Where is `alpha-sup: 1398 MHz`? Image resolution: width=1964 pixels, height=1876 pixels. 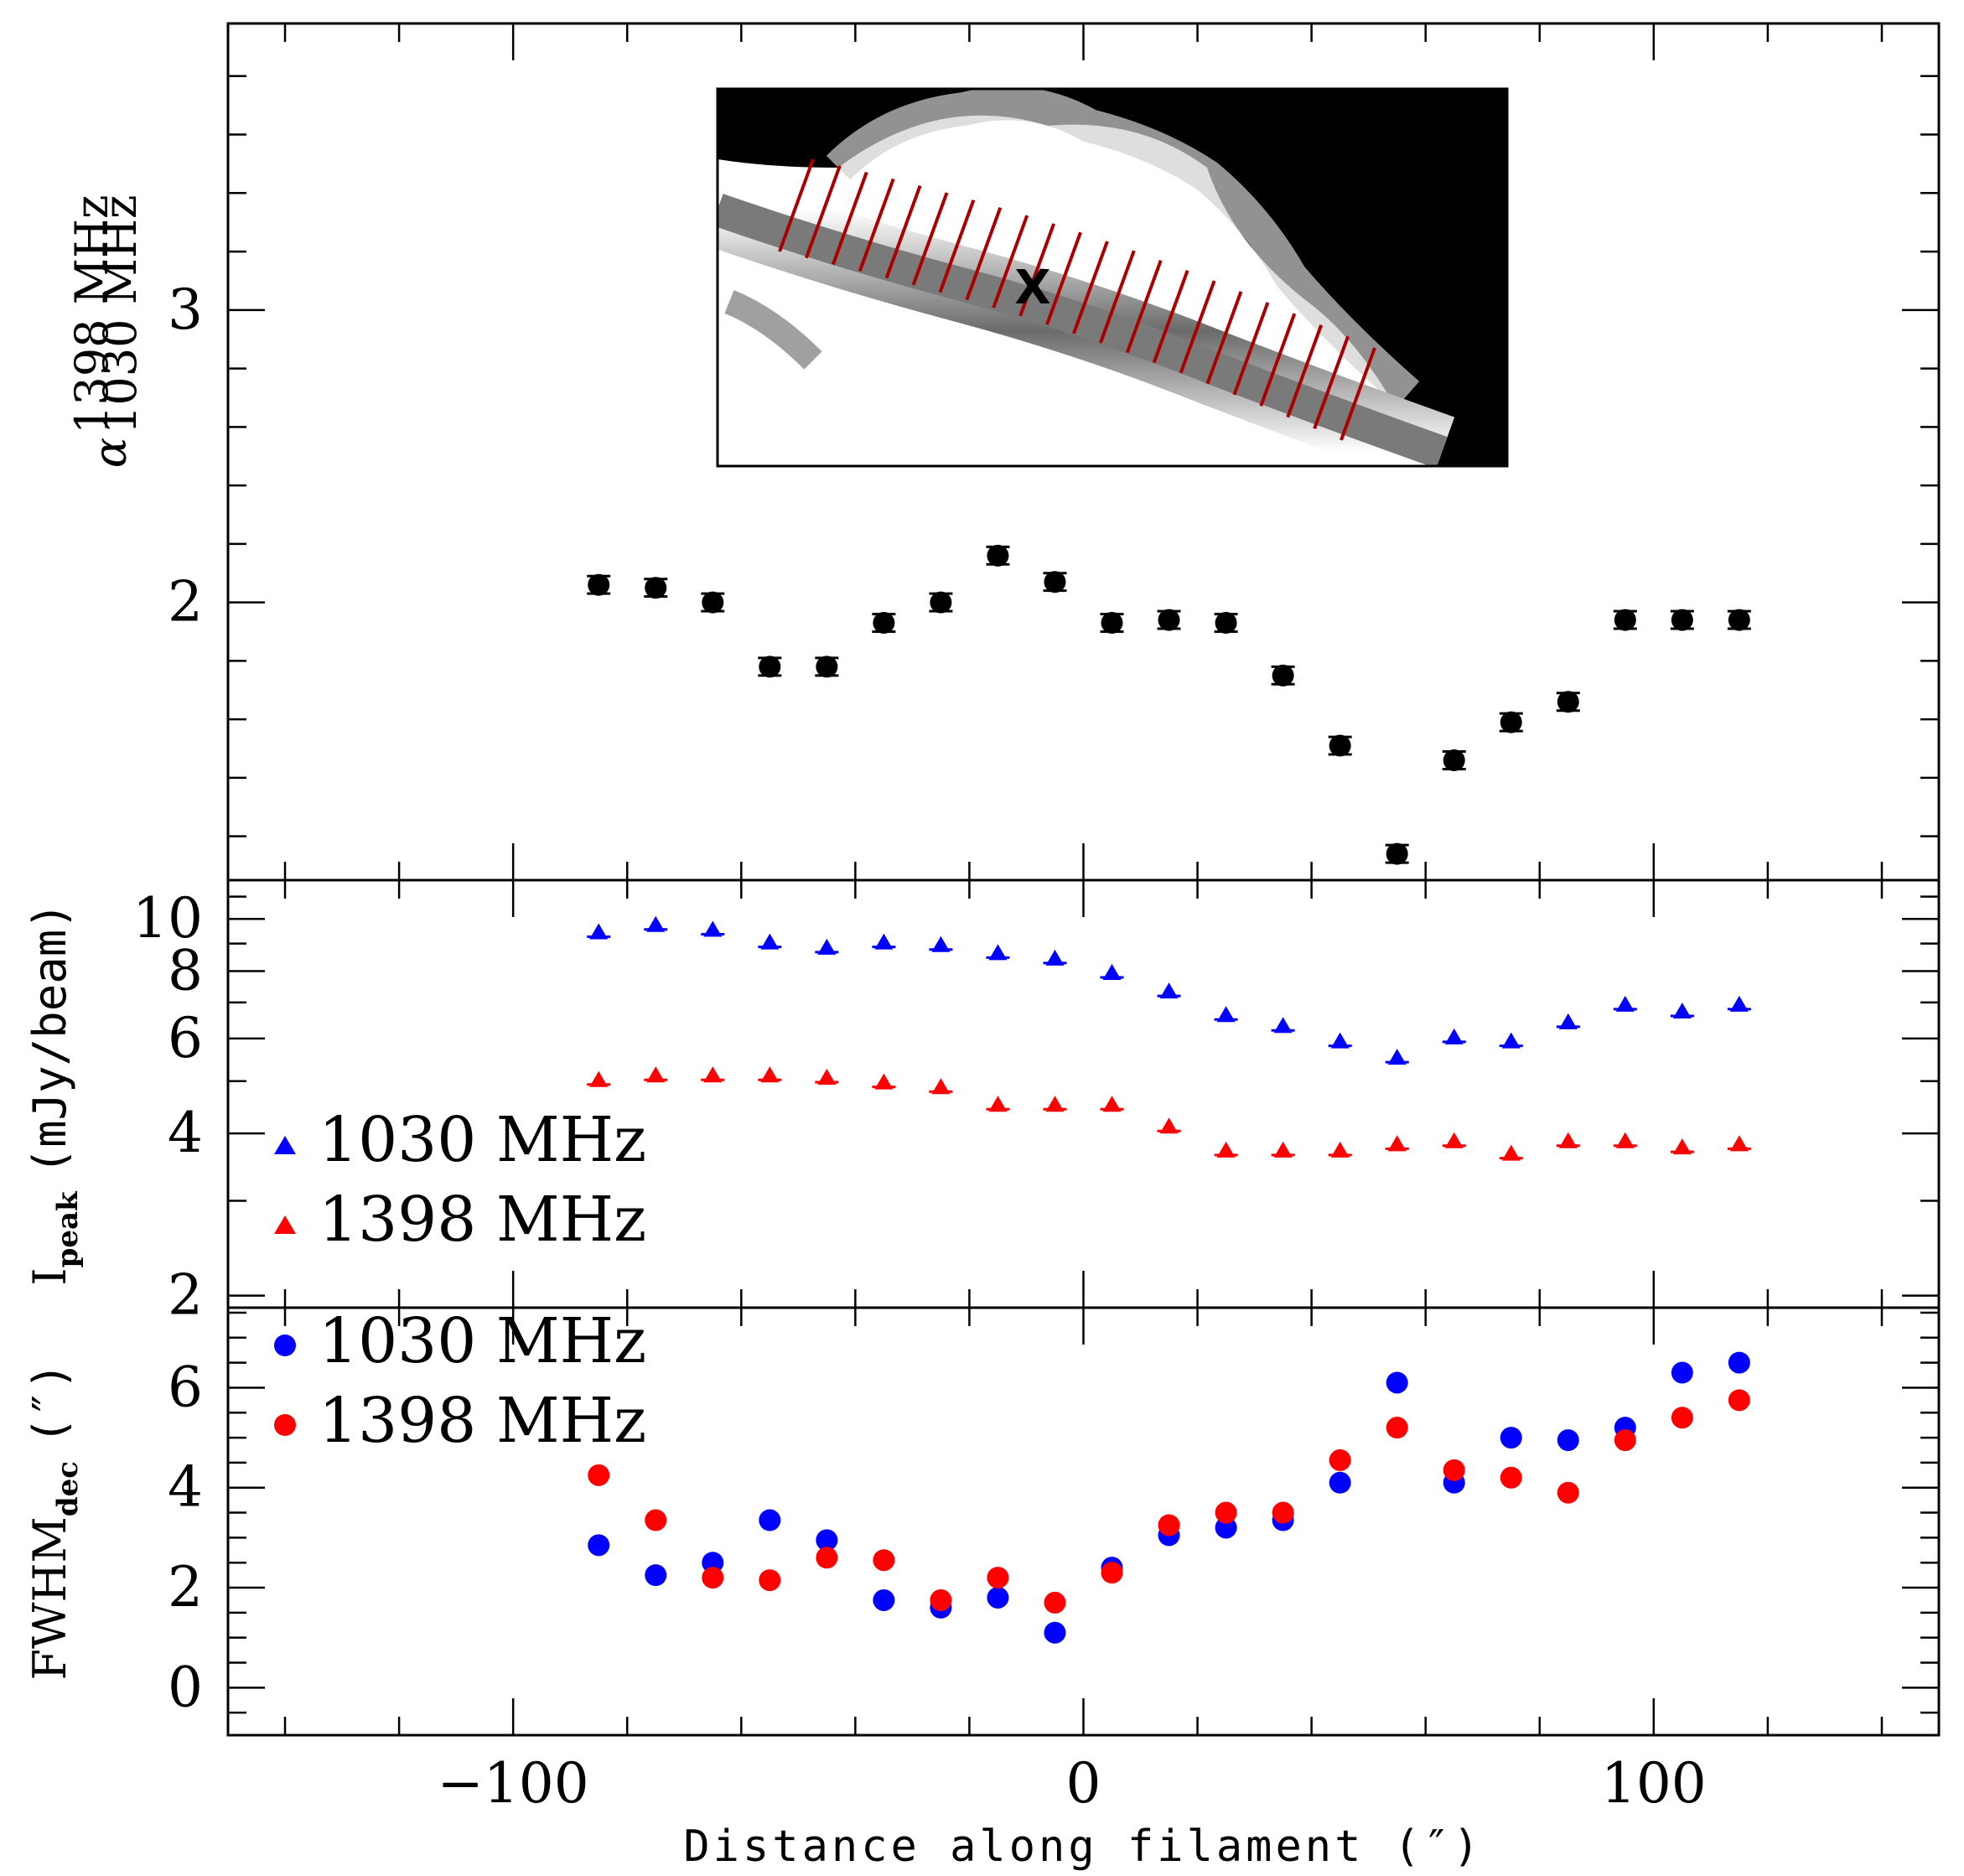 alpha-sup: 1398 MHz is located at coordinates (91, 314).